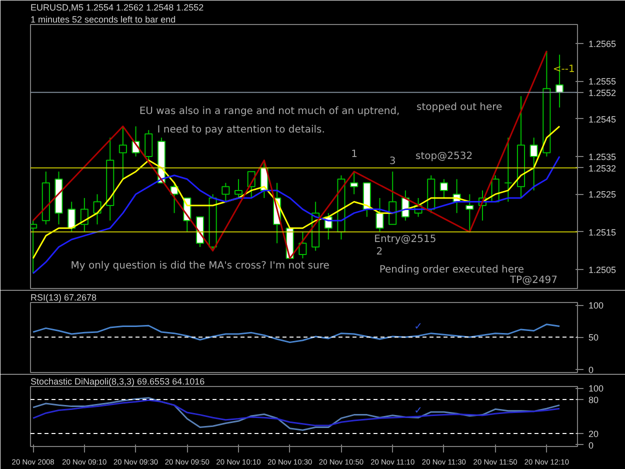 This screenshot has width=625, height=469. What do you see at coordinates (593, 337) in the screenshot?
I see `y-tick-label: 50` at bounding box center [593, 337].